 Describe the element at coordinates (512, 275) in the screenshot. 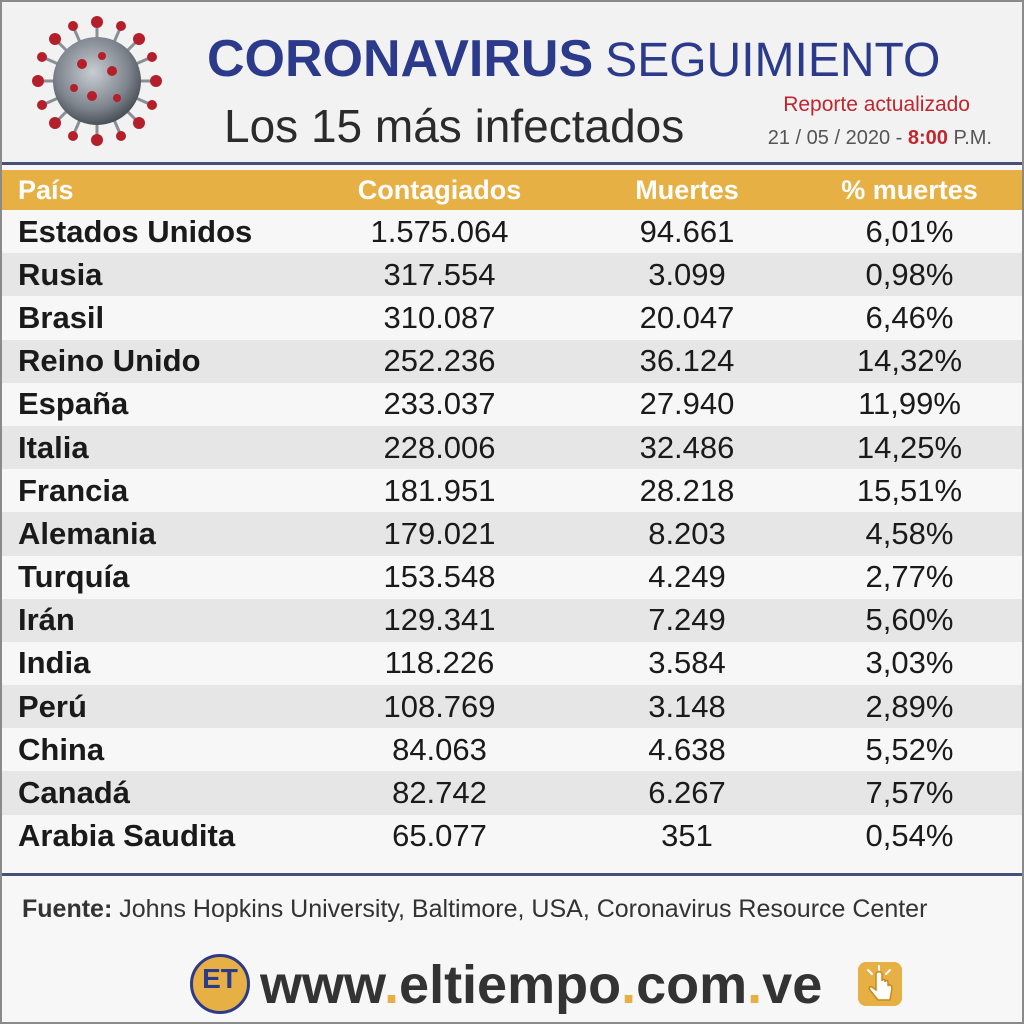

I see `table-row: Rusia 317.554 3.099 0,98%` at that location.